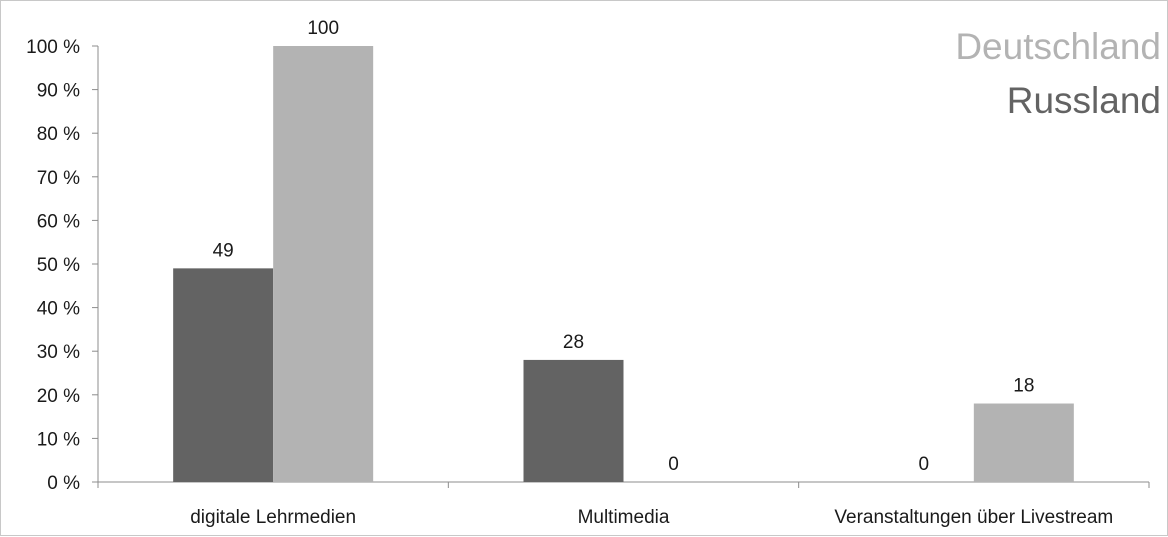 Image resolution: width=1168 pixels, height=537 pixels. I want to click on x-category-label: digitale Lehrmedien, so click(273, 517).